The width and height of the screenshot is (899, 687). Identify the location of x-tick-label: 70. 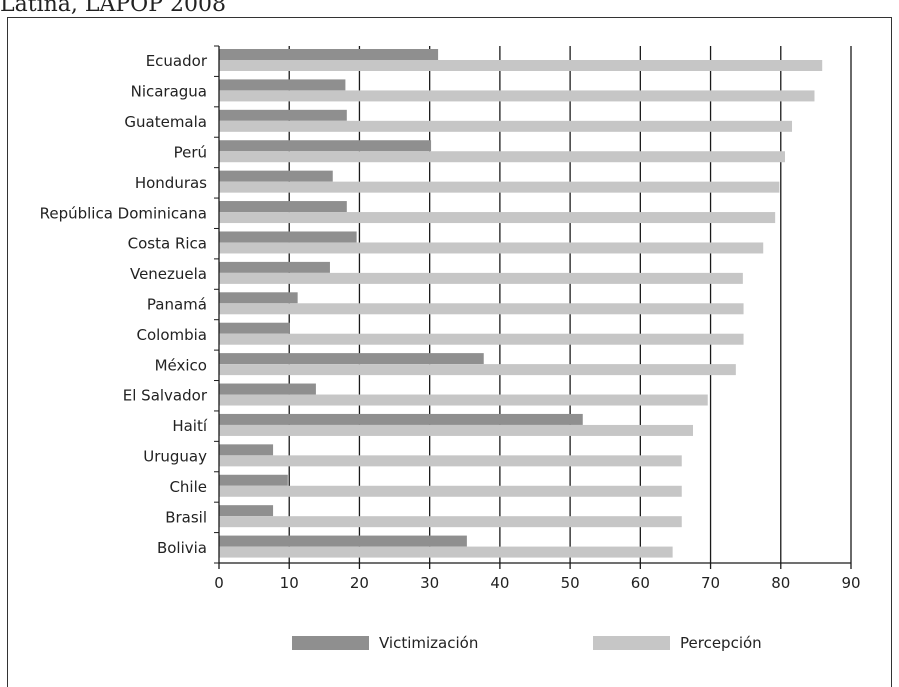
(710, 583).